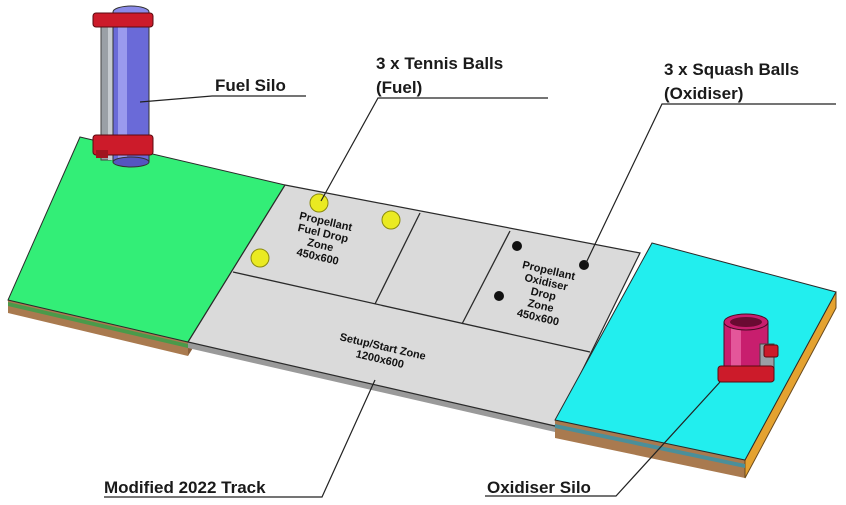 The image size is (846, 505). I want to click on tennis-balls-sublabel: (Fuel), so click(399, 87).